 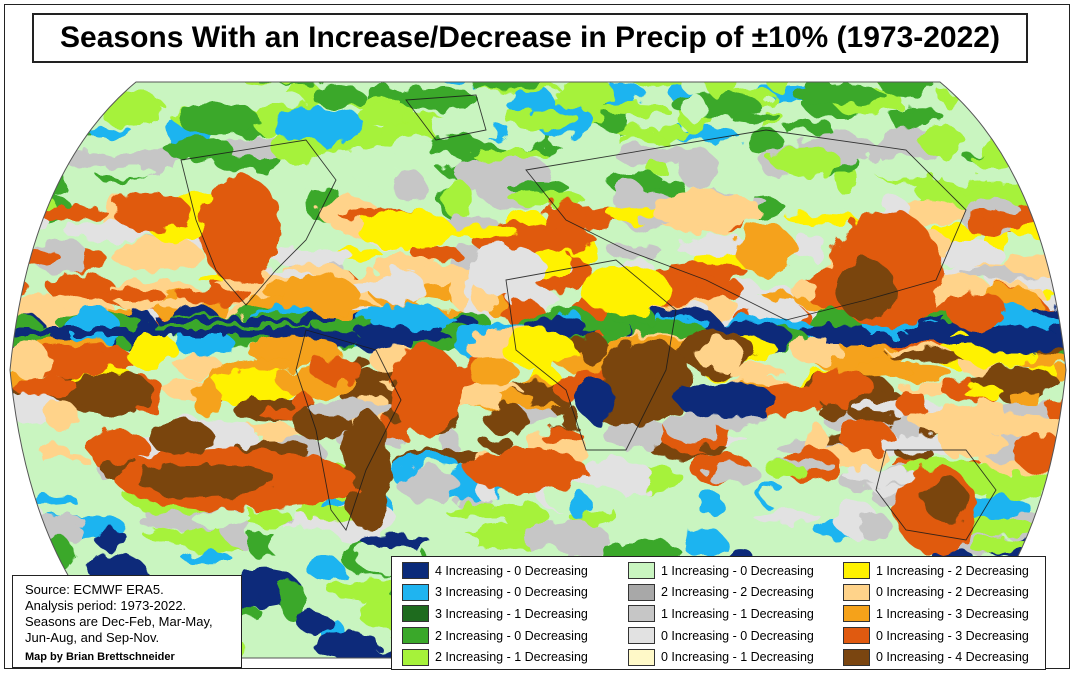 I want to click on legend-label: 0 Increasing - 3 Decreasing, so click(x=952, y=635).